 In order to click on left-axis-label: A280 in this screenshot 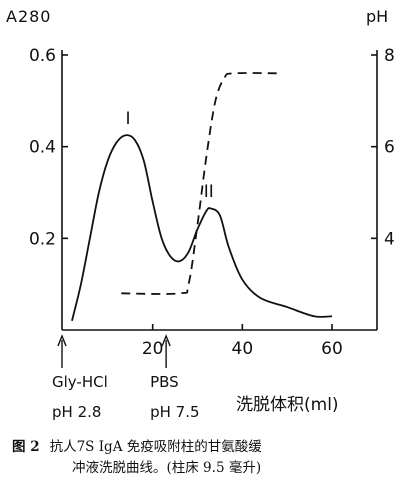, I will do `click(28, 16)`.